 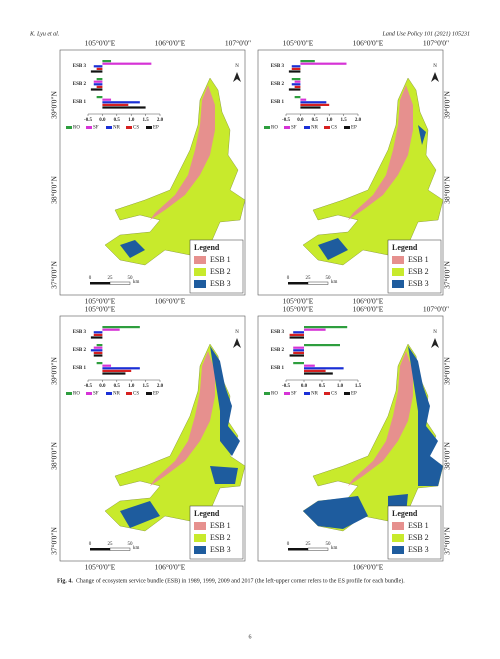 I want to click on top-longitude: 107°0'0", so click(x=238, y=43).